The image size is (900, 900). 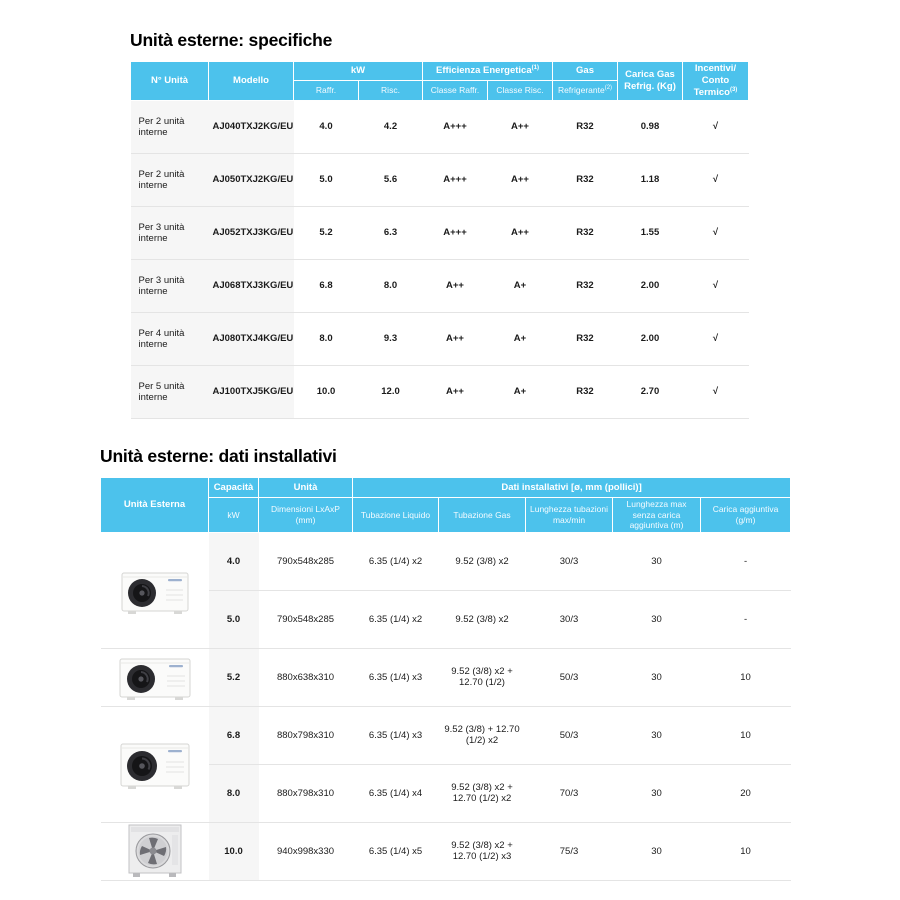 I want to click on col-group-gas: Gas, so click(x=585, y=71).